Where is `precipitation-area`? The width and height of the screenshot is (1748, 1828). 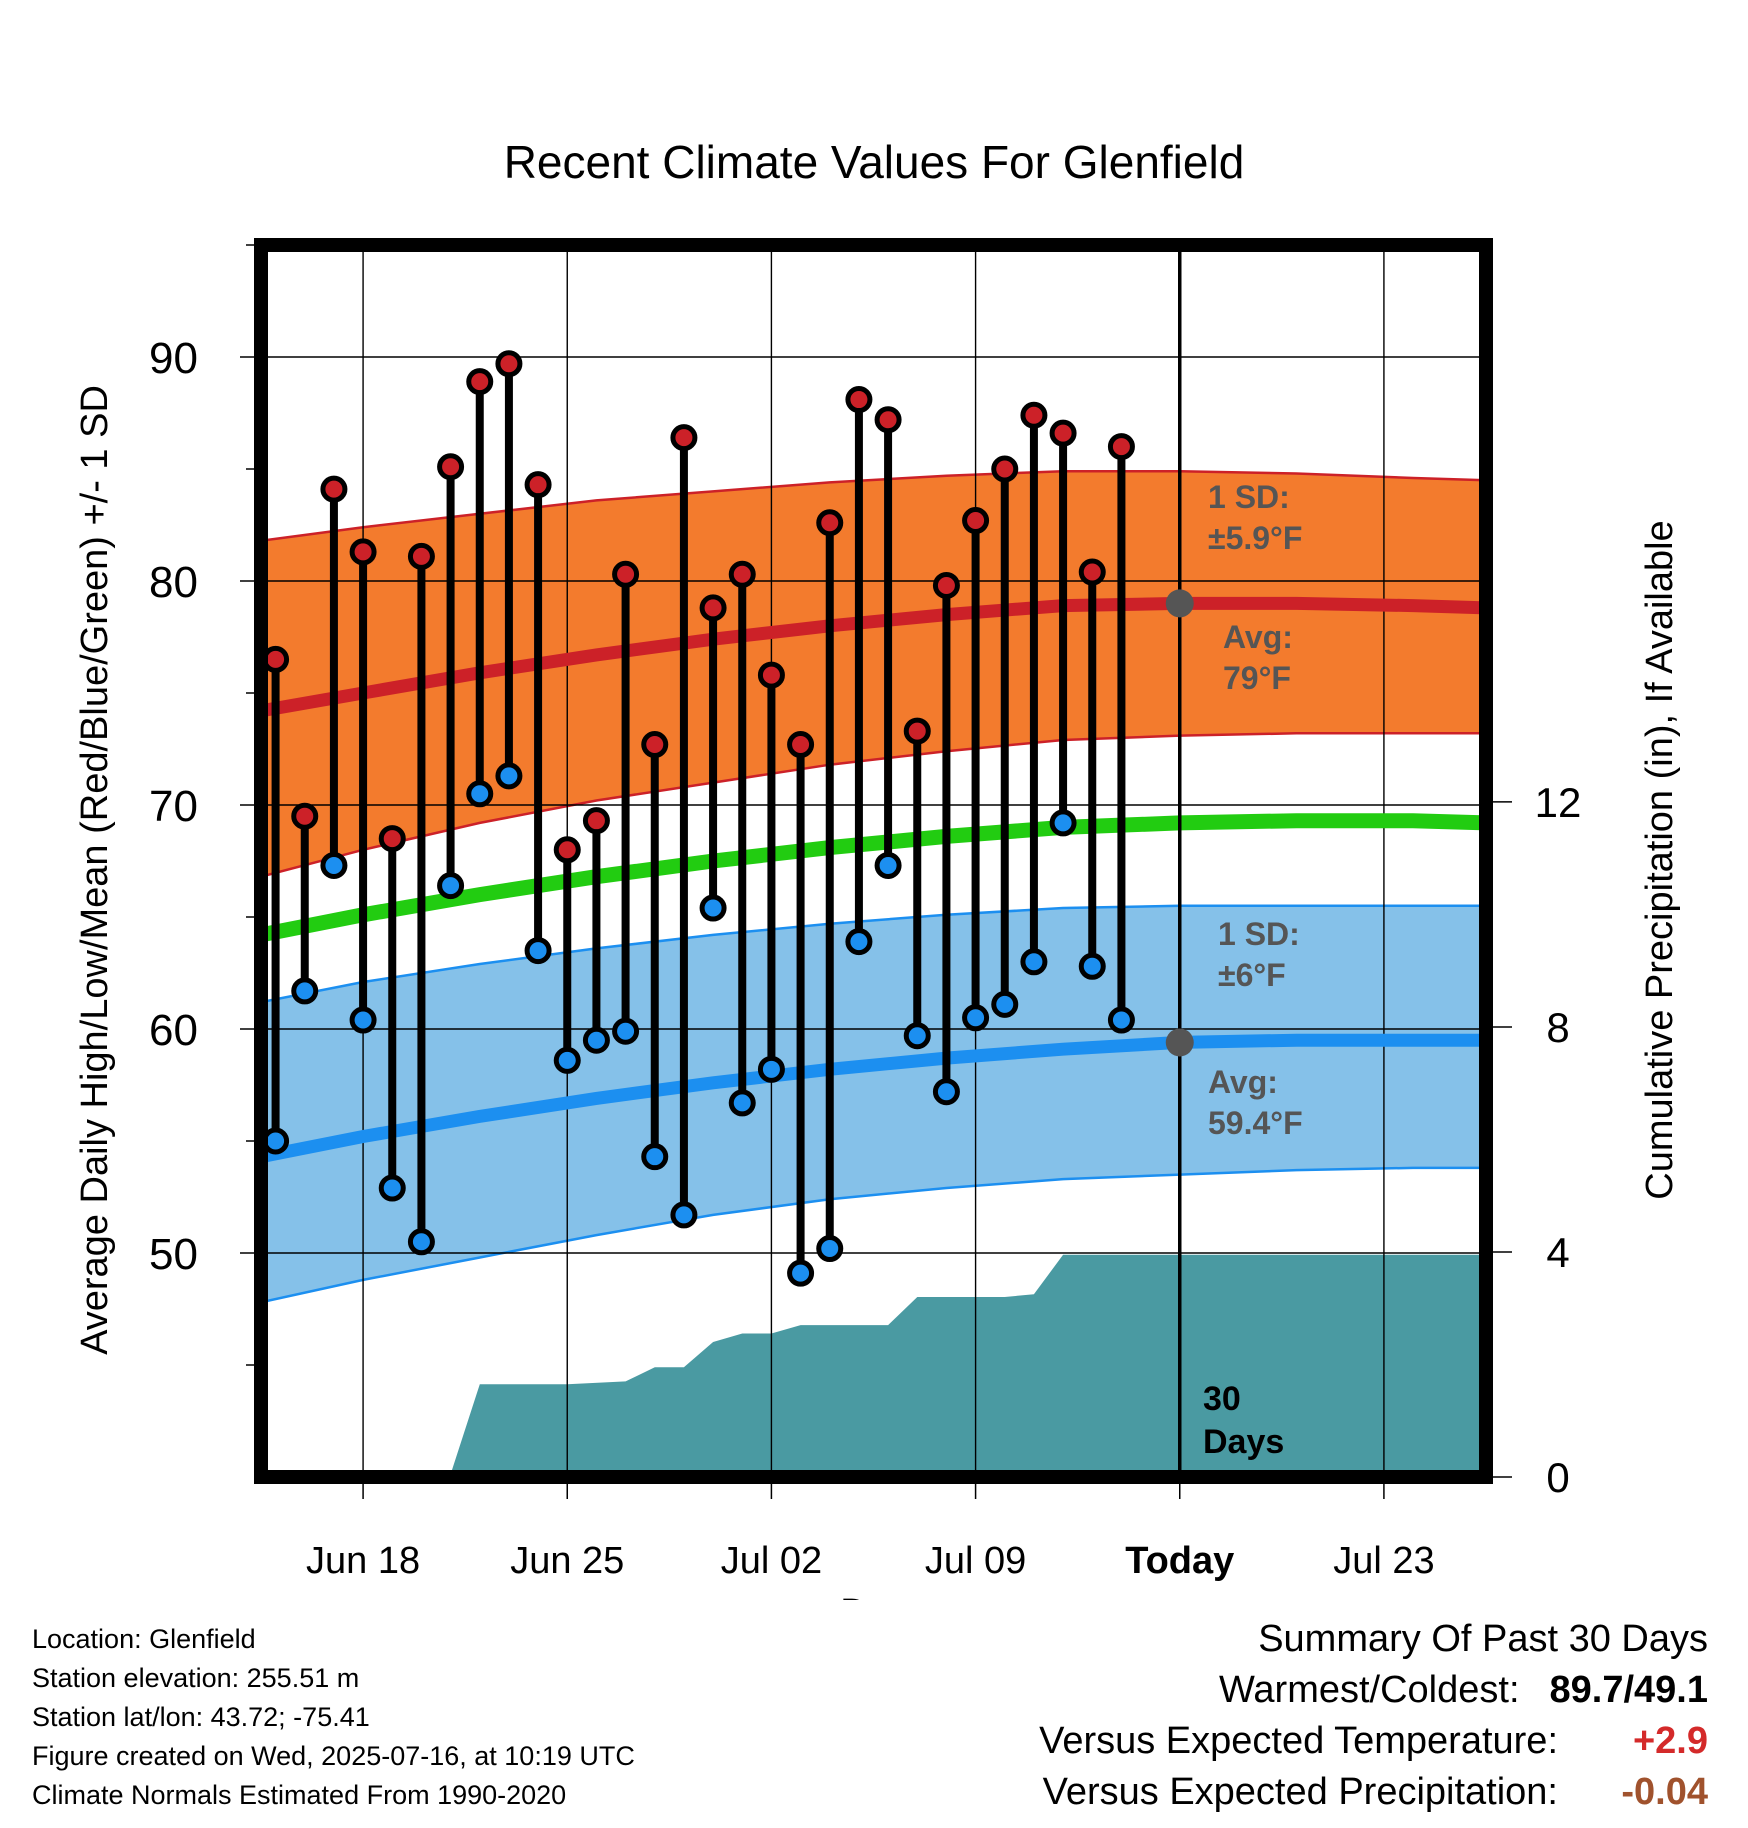
precipitation-area is located at coordinates (873, 1365).